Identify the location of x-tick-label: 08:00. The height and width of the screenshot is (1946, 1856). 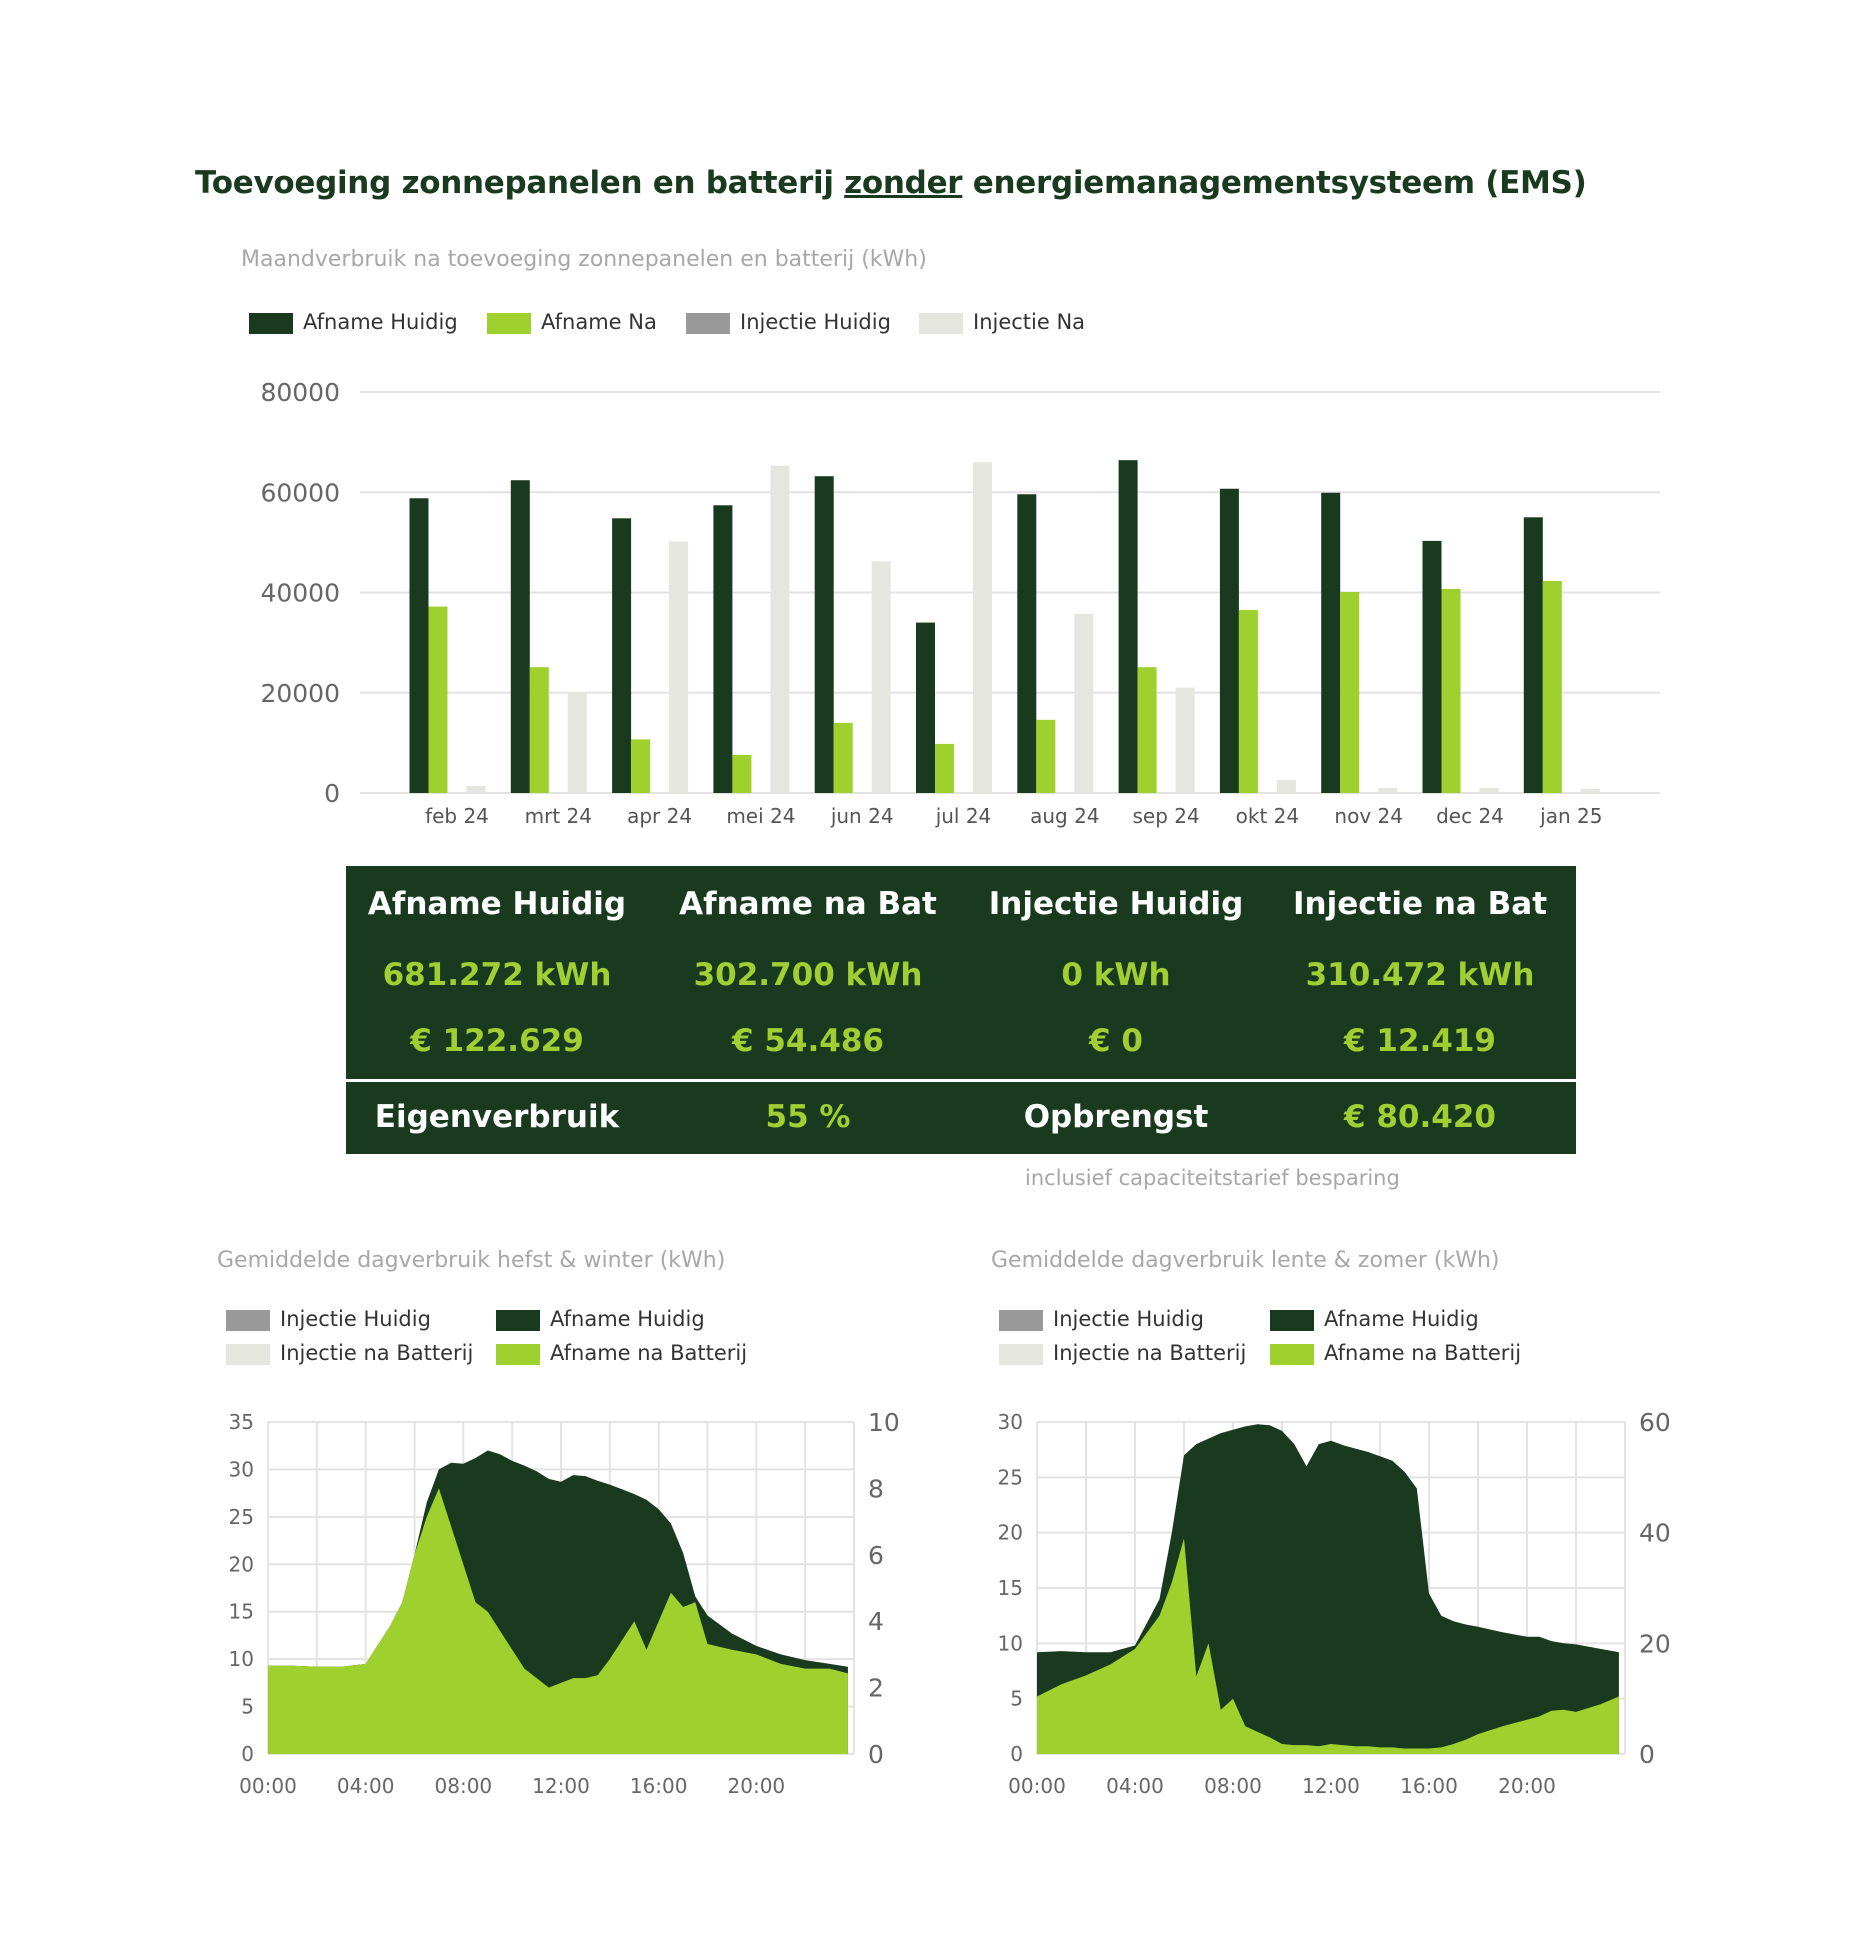
(1233, 1786).